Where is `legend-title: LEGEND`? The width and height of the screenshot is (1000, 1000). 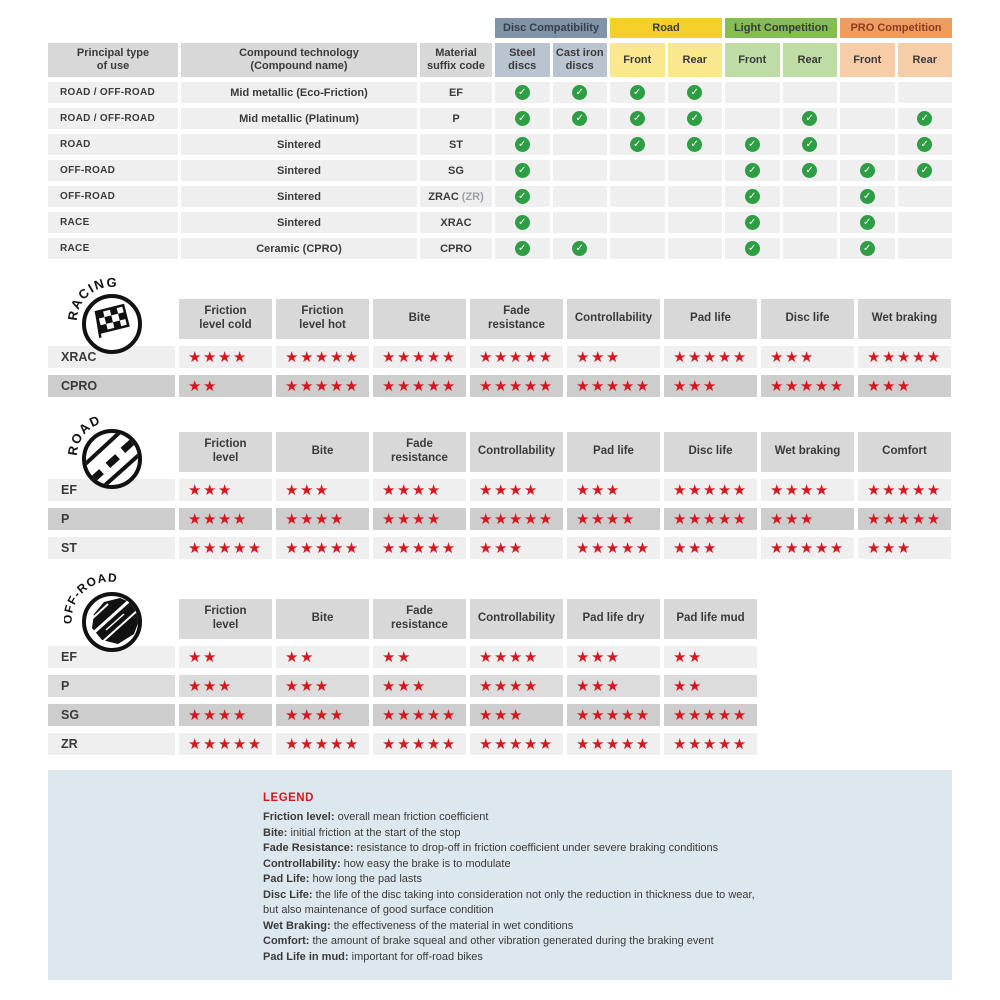
legend-title: LEGEND is located at coordinates (288, 798).